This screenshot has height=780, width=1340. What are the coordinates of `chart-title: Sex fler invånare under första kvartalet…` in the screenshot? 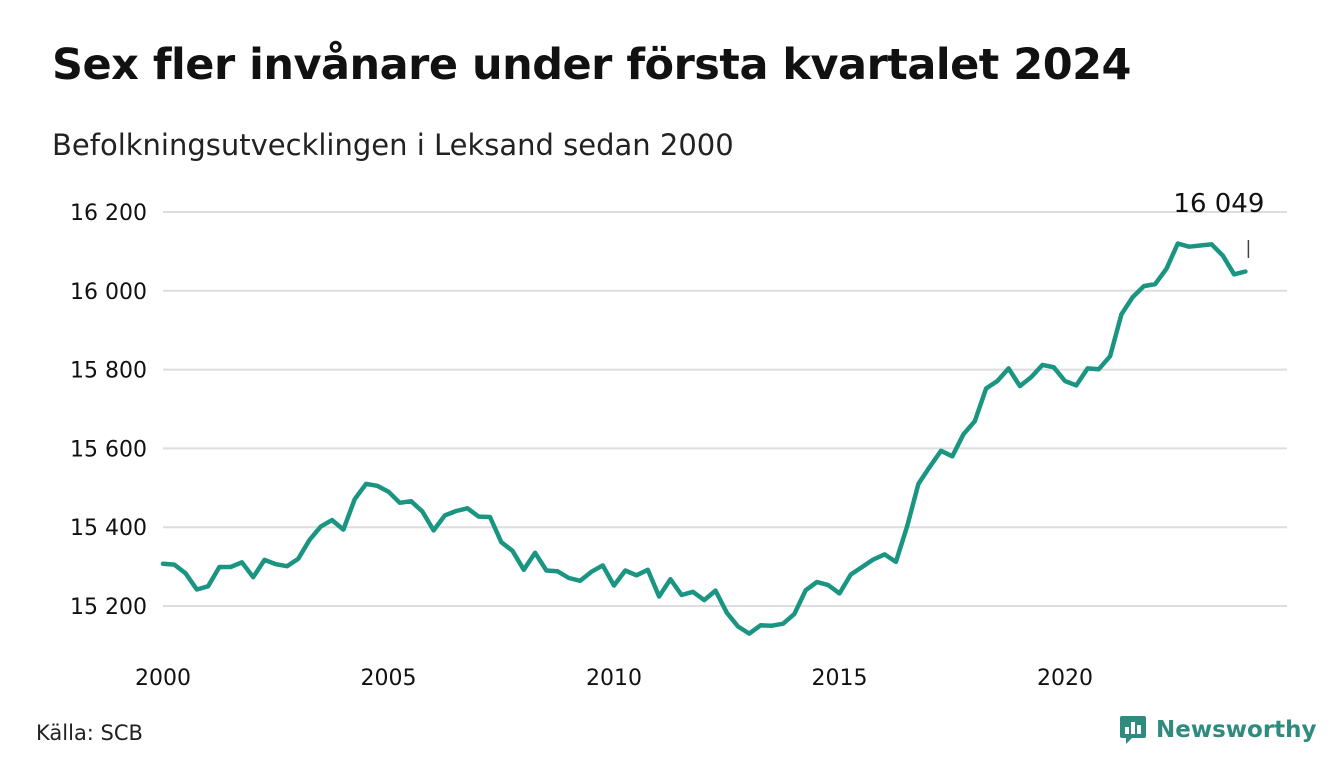 It's located at (591, 65).